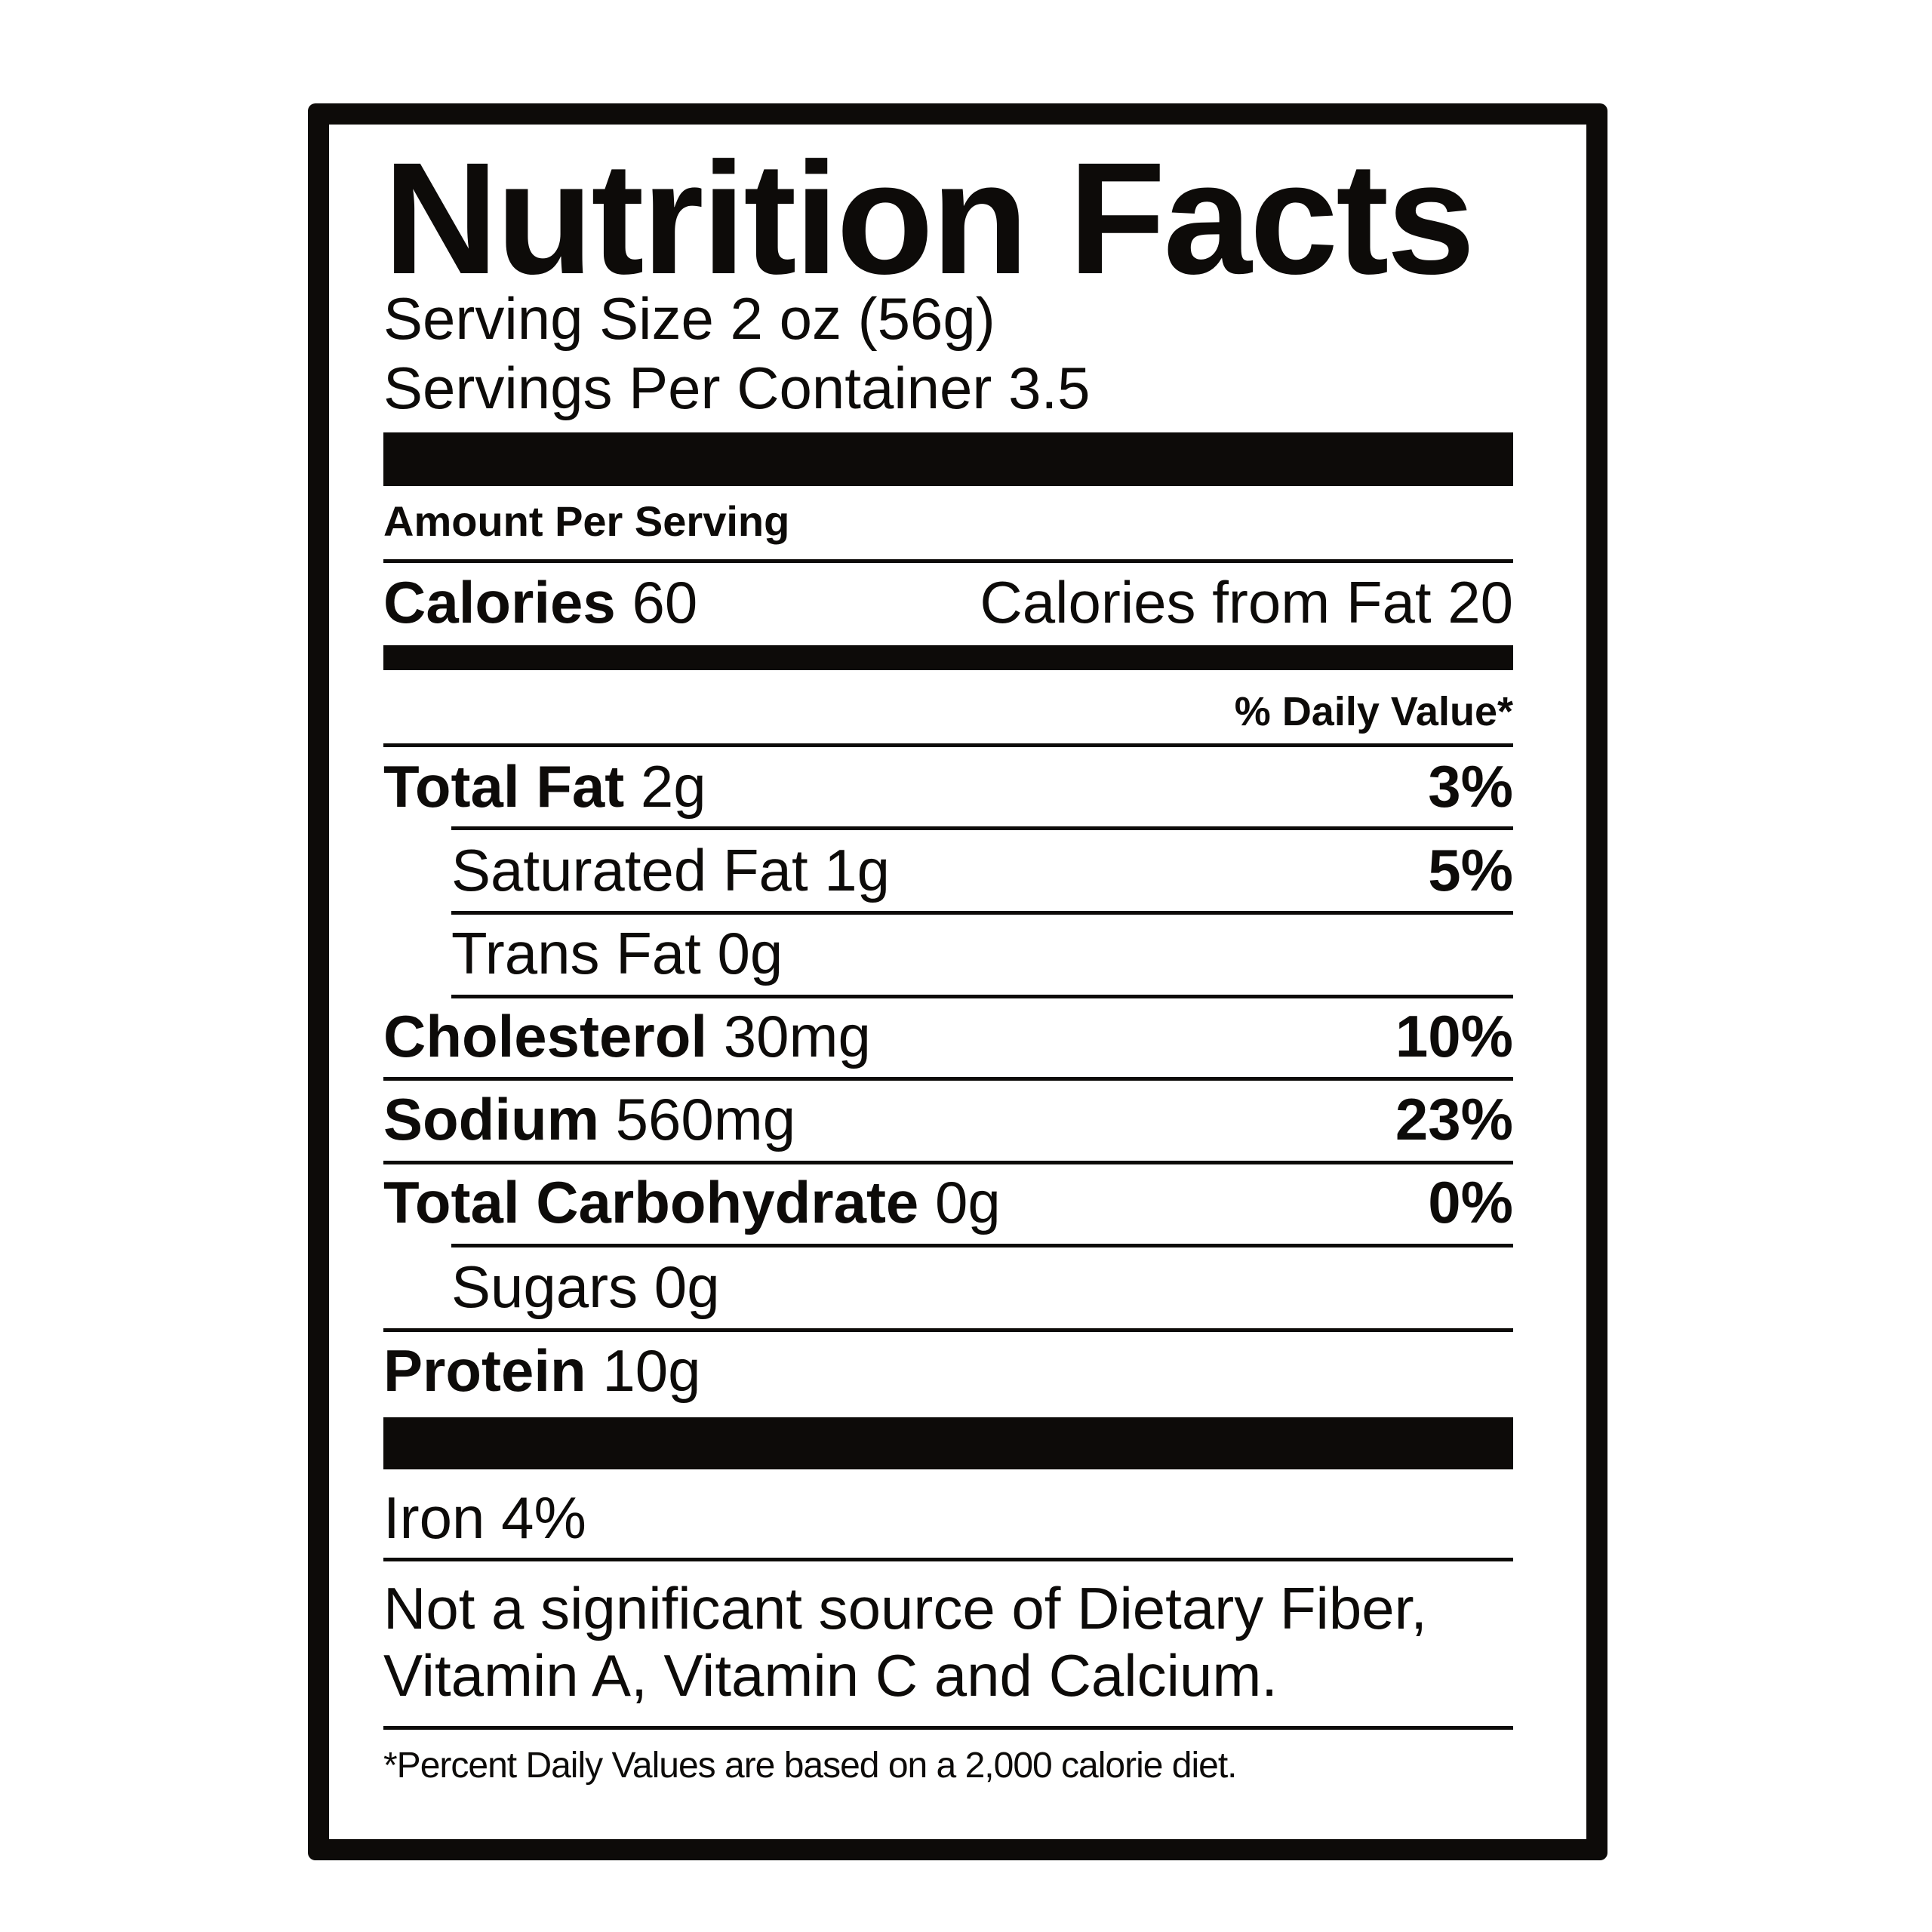 The image size is (1932, 1932). I want to click on dv-sodium: 23%, so click(1454, 1119).